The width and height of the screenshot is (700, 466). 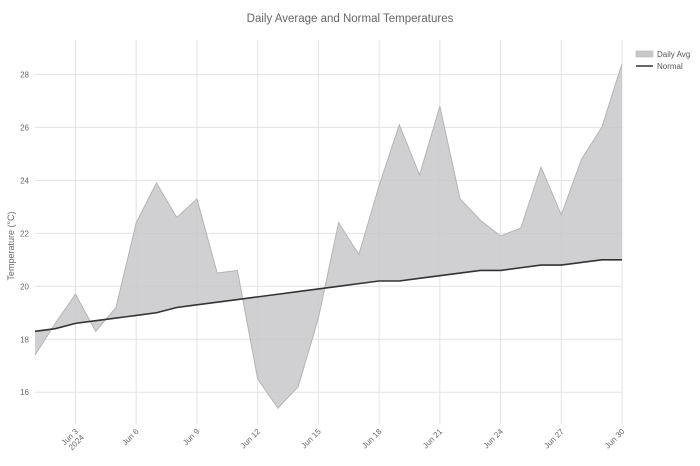 What do you see at coordinates (311, 439) in the screenshot?
I see `x-tick-label: Jun 15` at bounding box center [311, 439].